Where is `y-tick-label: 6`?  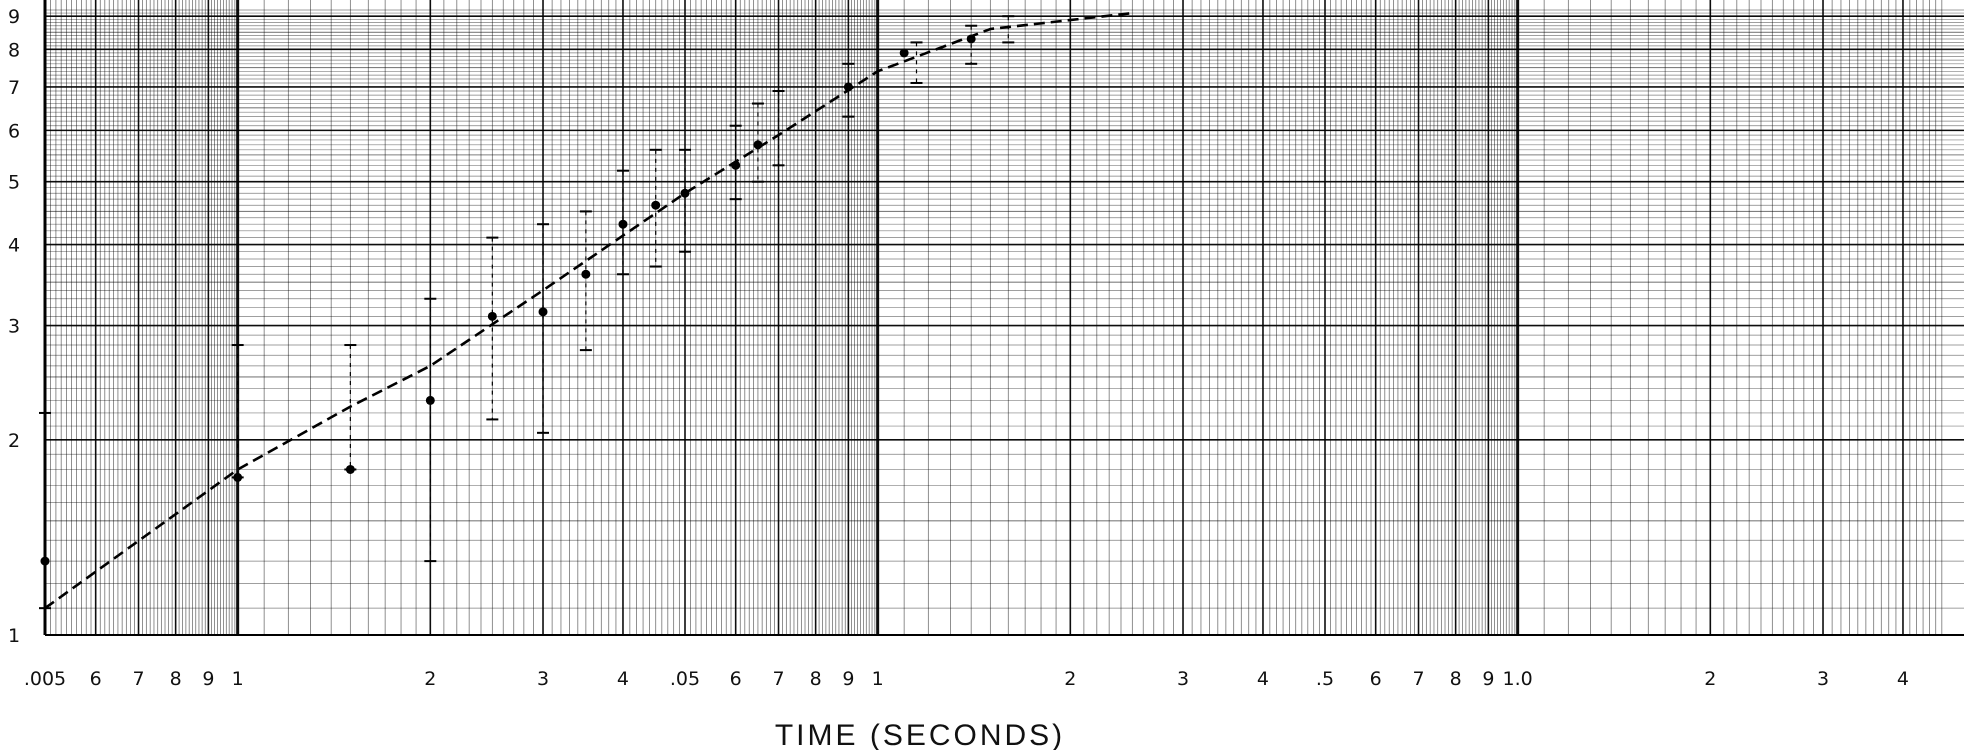
y-tick-label: 6 is located at coordinates (14, 131).